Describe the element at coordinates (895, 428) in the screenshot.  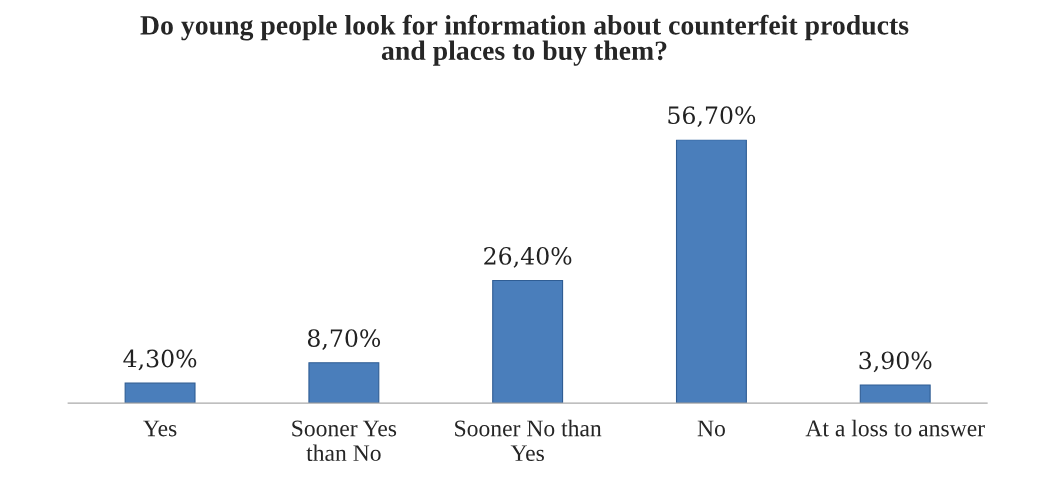
I see `x-tick-label: At a loss to answer` at that location.